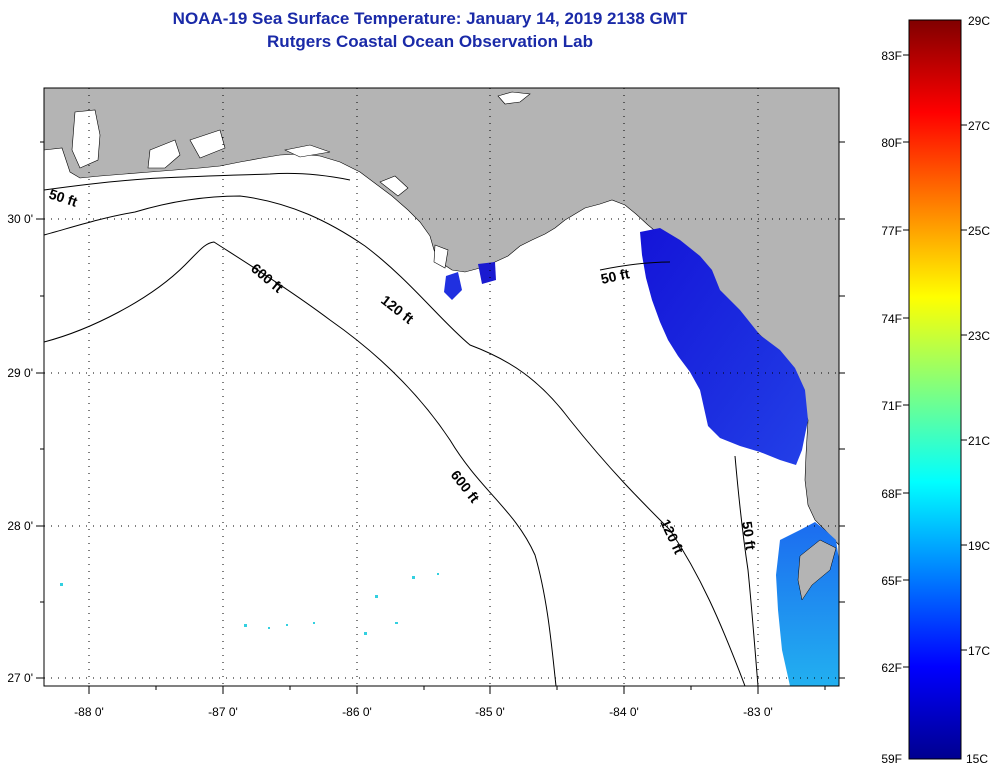 The image size is (992, 770). What do you see at coordinates (891, 759) in the screenshot?
I see `colorbar-f-label: 59F` at bounding box center [891, 759].